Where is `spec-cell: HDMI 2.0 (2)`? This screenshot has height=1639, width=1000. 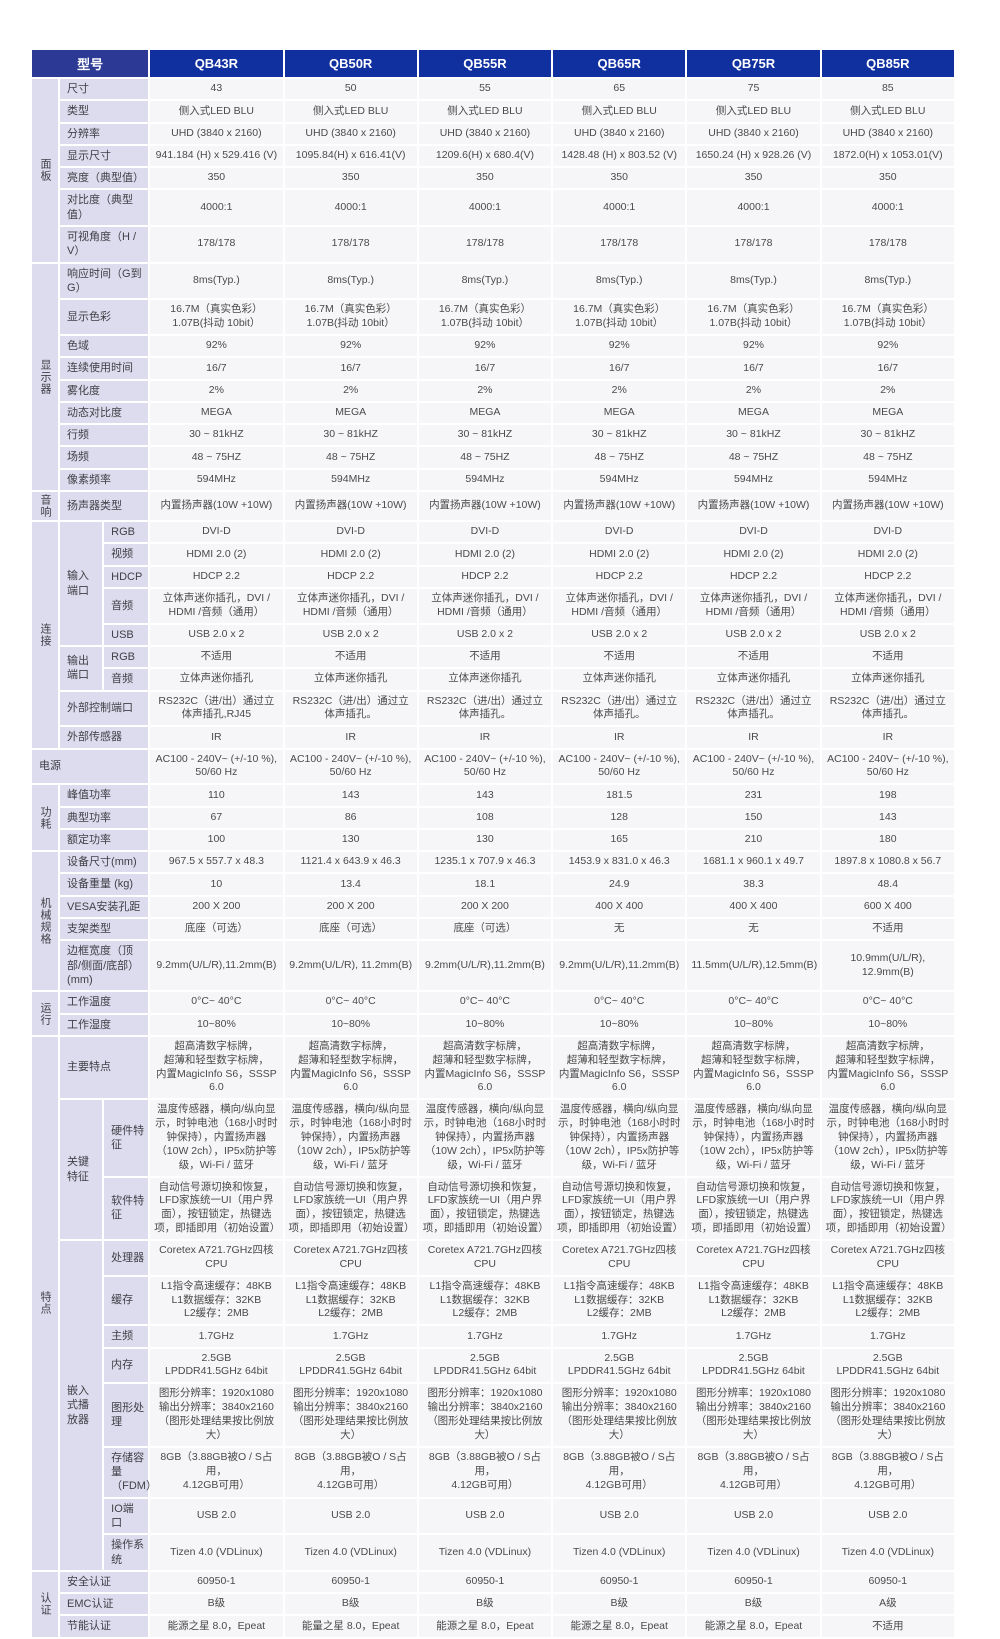
spec-cell: HDMI 2.0 (2) is located at coordinates (350, 554).